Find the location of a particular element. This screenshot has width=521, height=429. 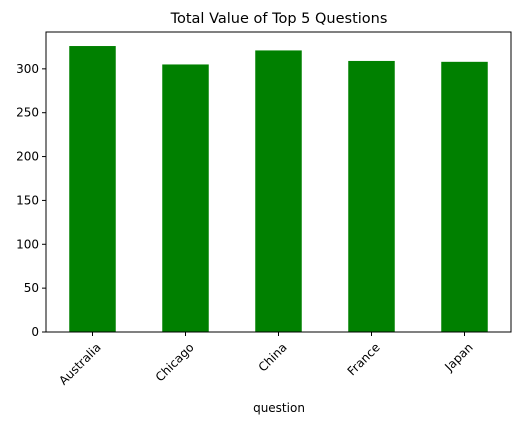

bar-japan is located at coordinates (464, 197).